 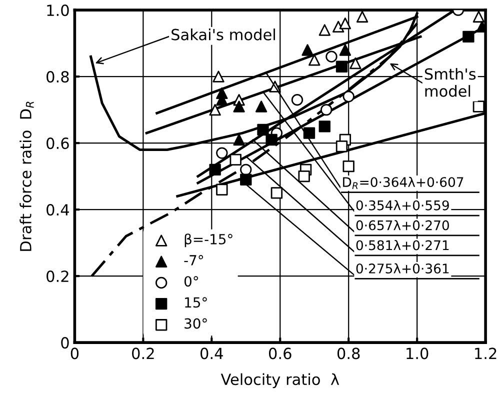 What do you see at coordinates (402, 205) in the screenshot?
I see `annotation: 0·354λ+0·559` at bounding box center [402, 205].